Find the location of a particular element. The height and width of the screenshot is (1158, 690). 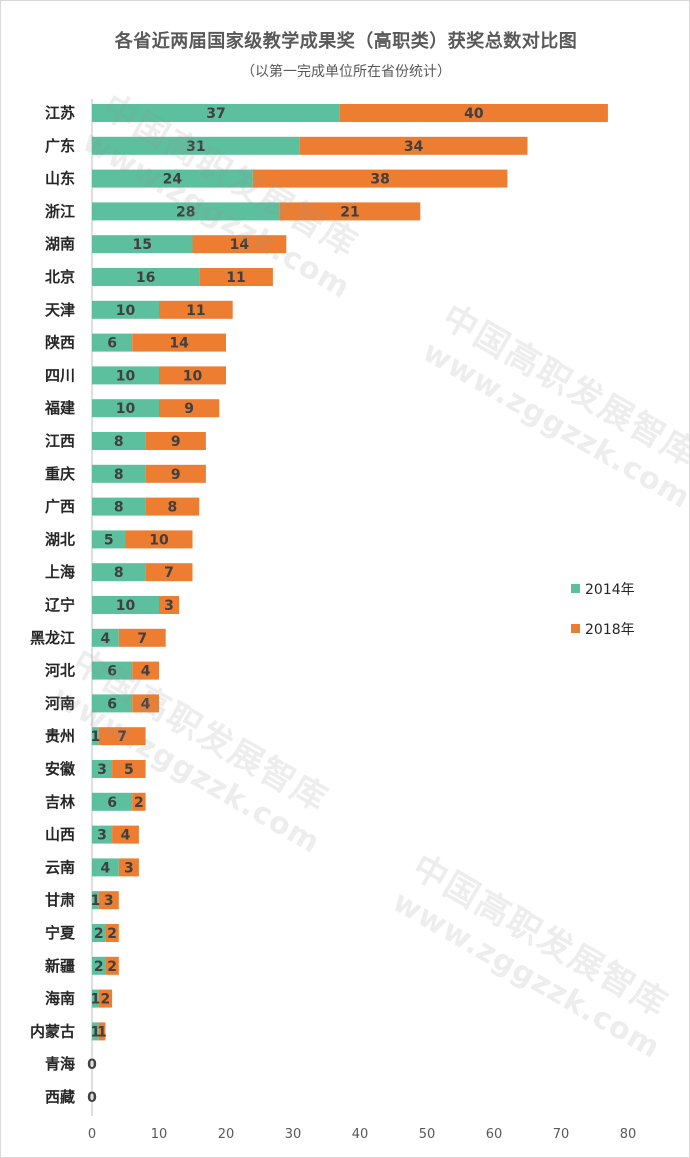

category-label: 安徽 is located at coordinates (60, 769).